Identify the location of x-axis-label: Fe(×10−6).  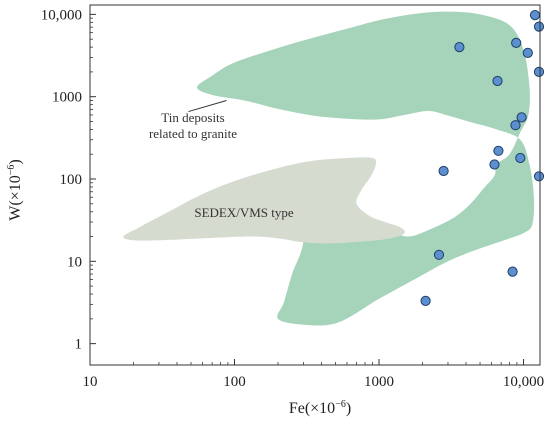
(320, 408).